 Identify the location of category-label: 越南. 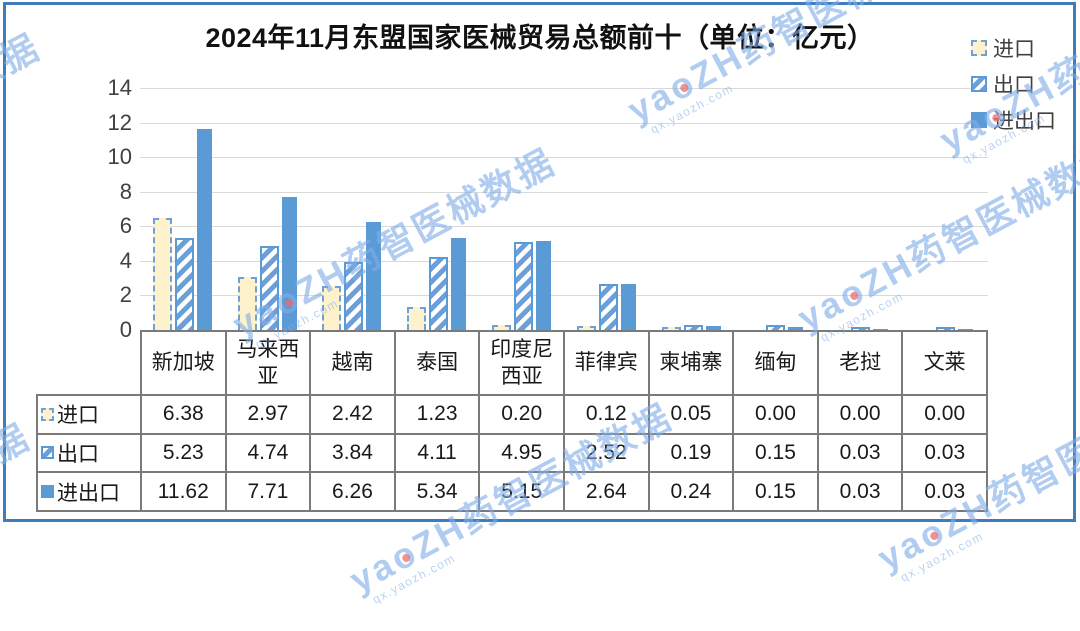
(352, 363).